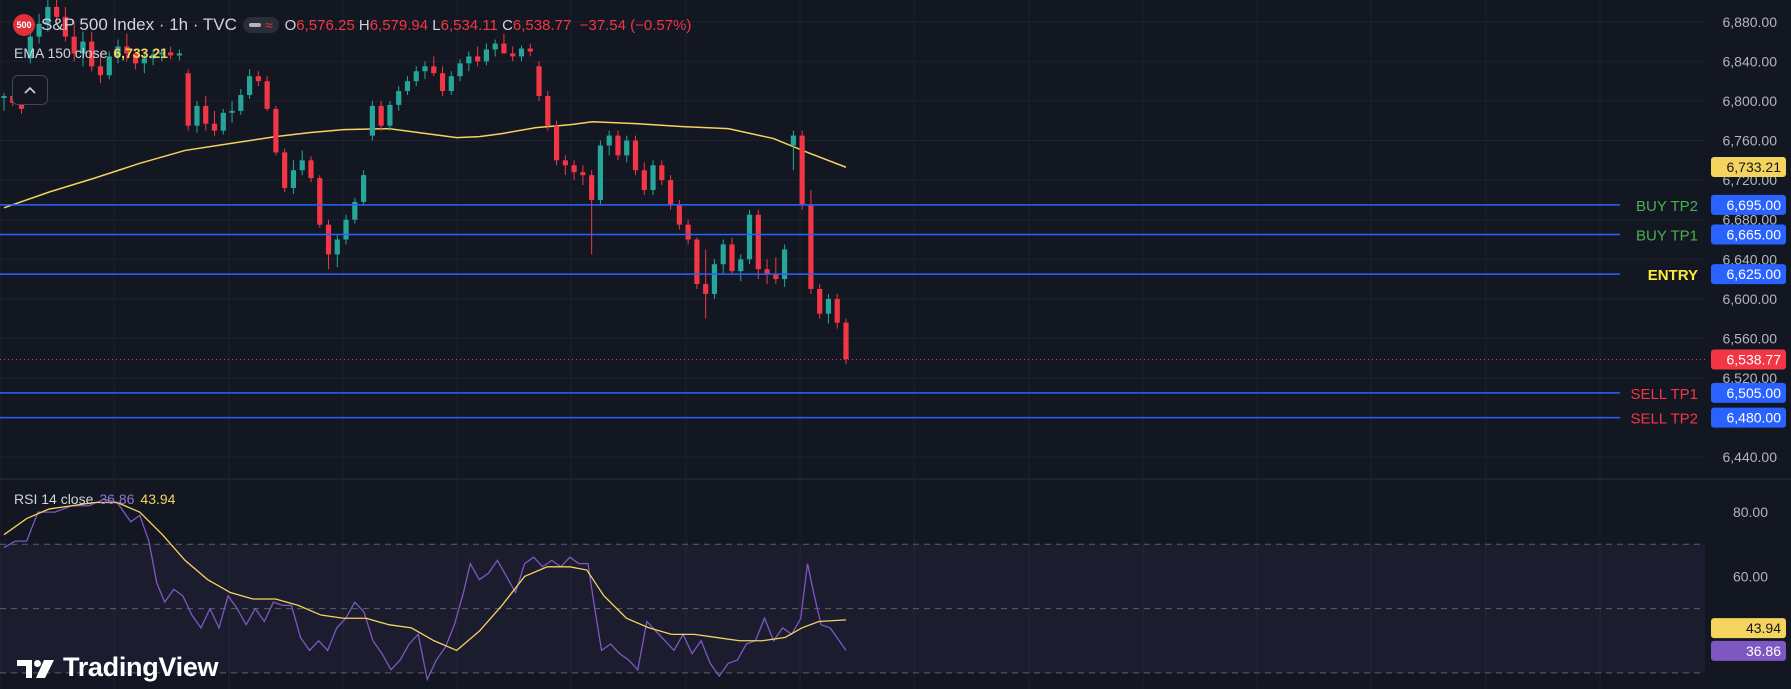  What do you see at coordinates (61, 53) in the screenshot?
I see `ema-legend-name: EMA 150 close` at bounding box center [61, 53].